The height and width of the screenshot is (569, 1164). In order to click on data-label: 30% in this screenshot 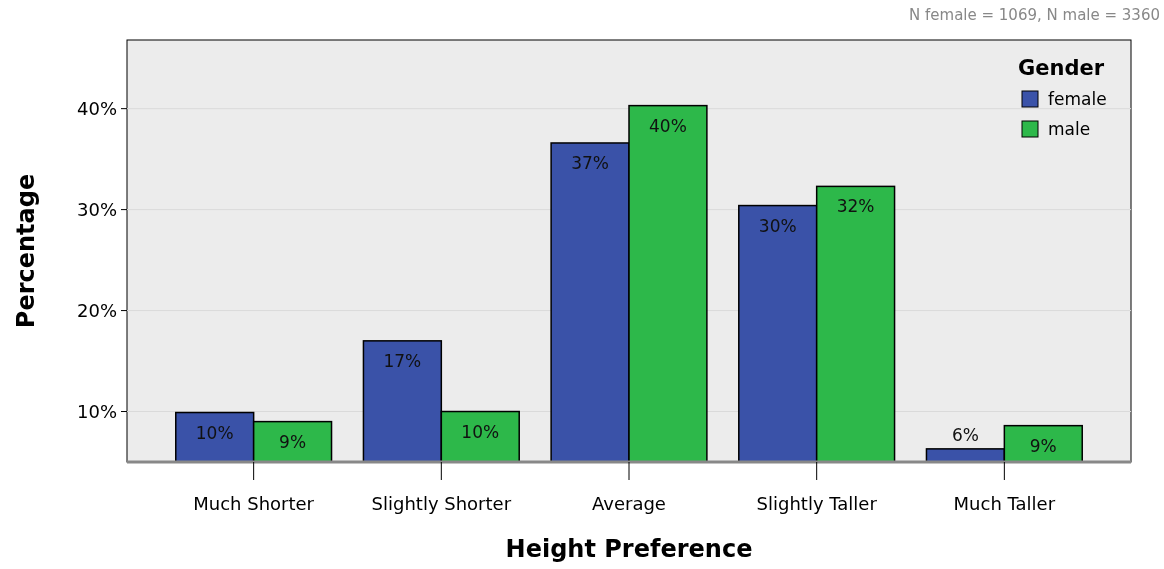, I will do `click(777, 225)`.